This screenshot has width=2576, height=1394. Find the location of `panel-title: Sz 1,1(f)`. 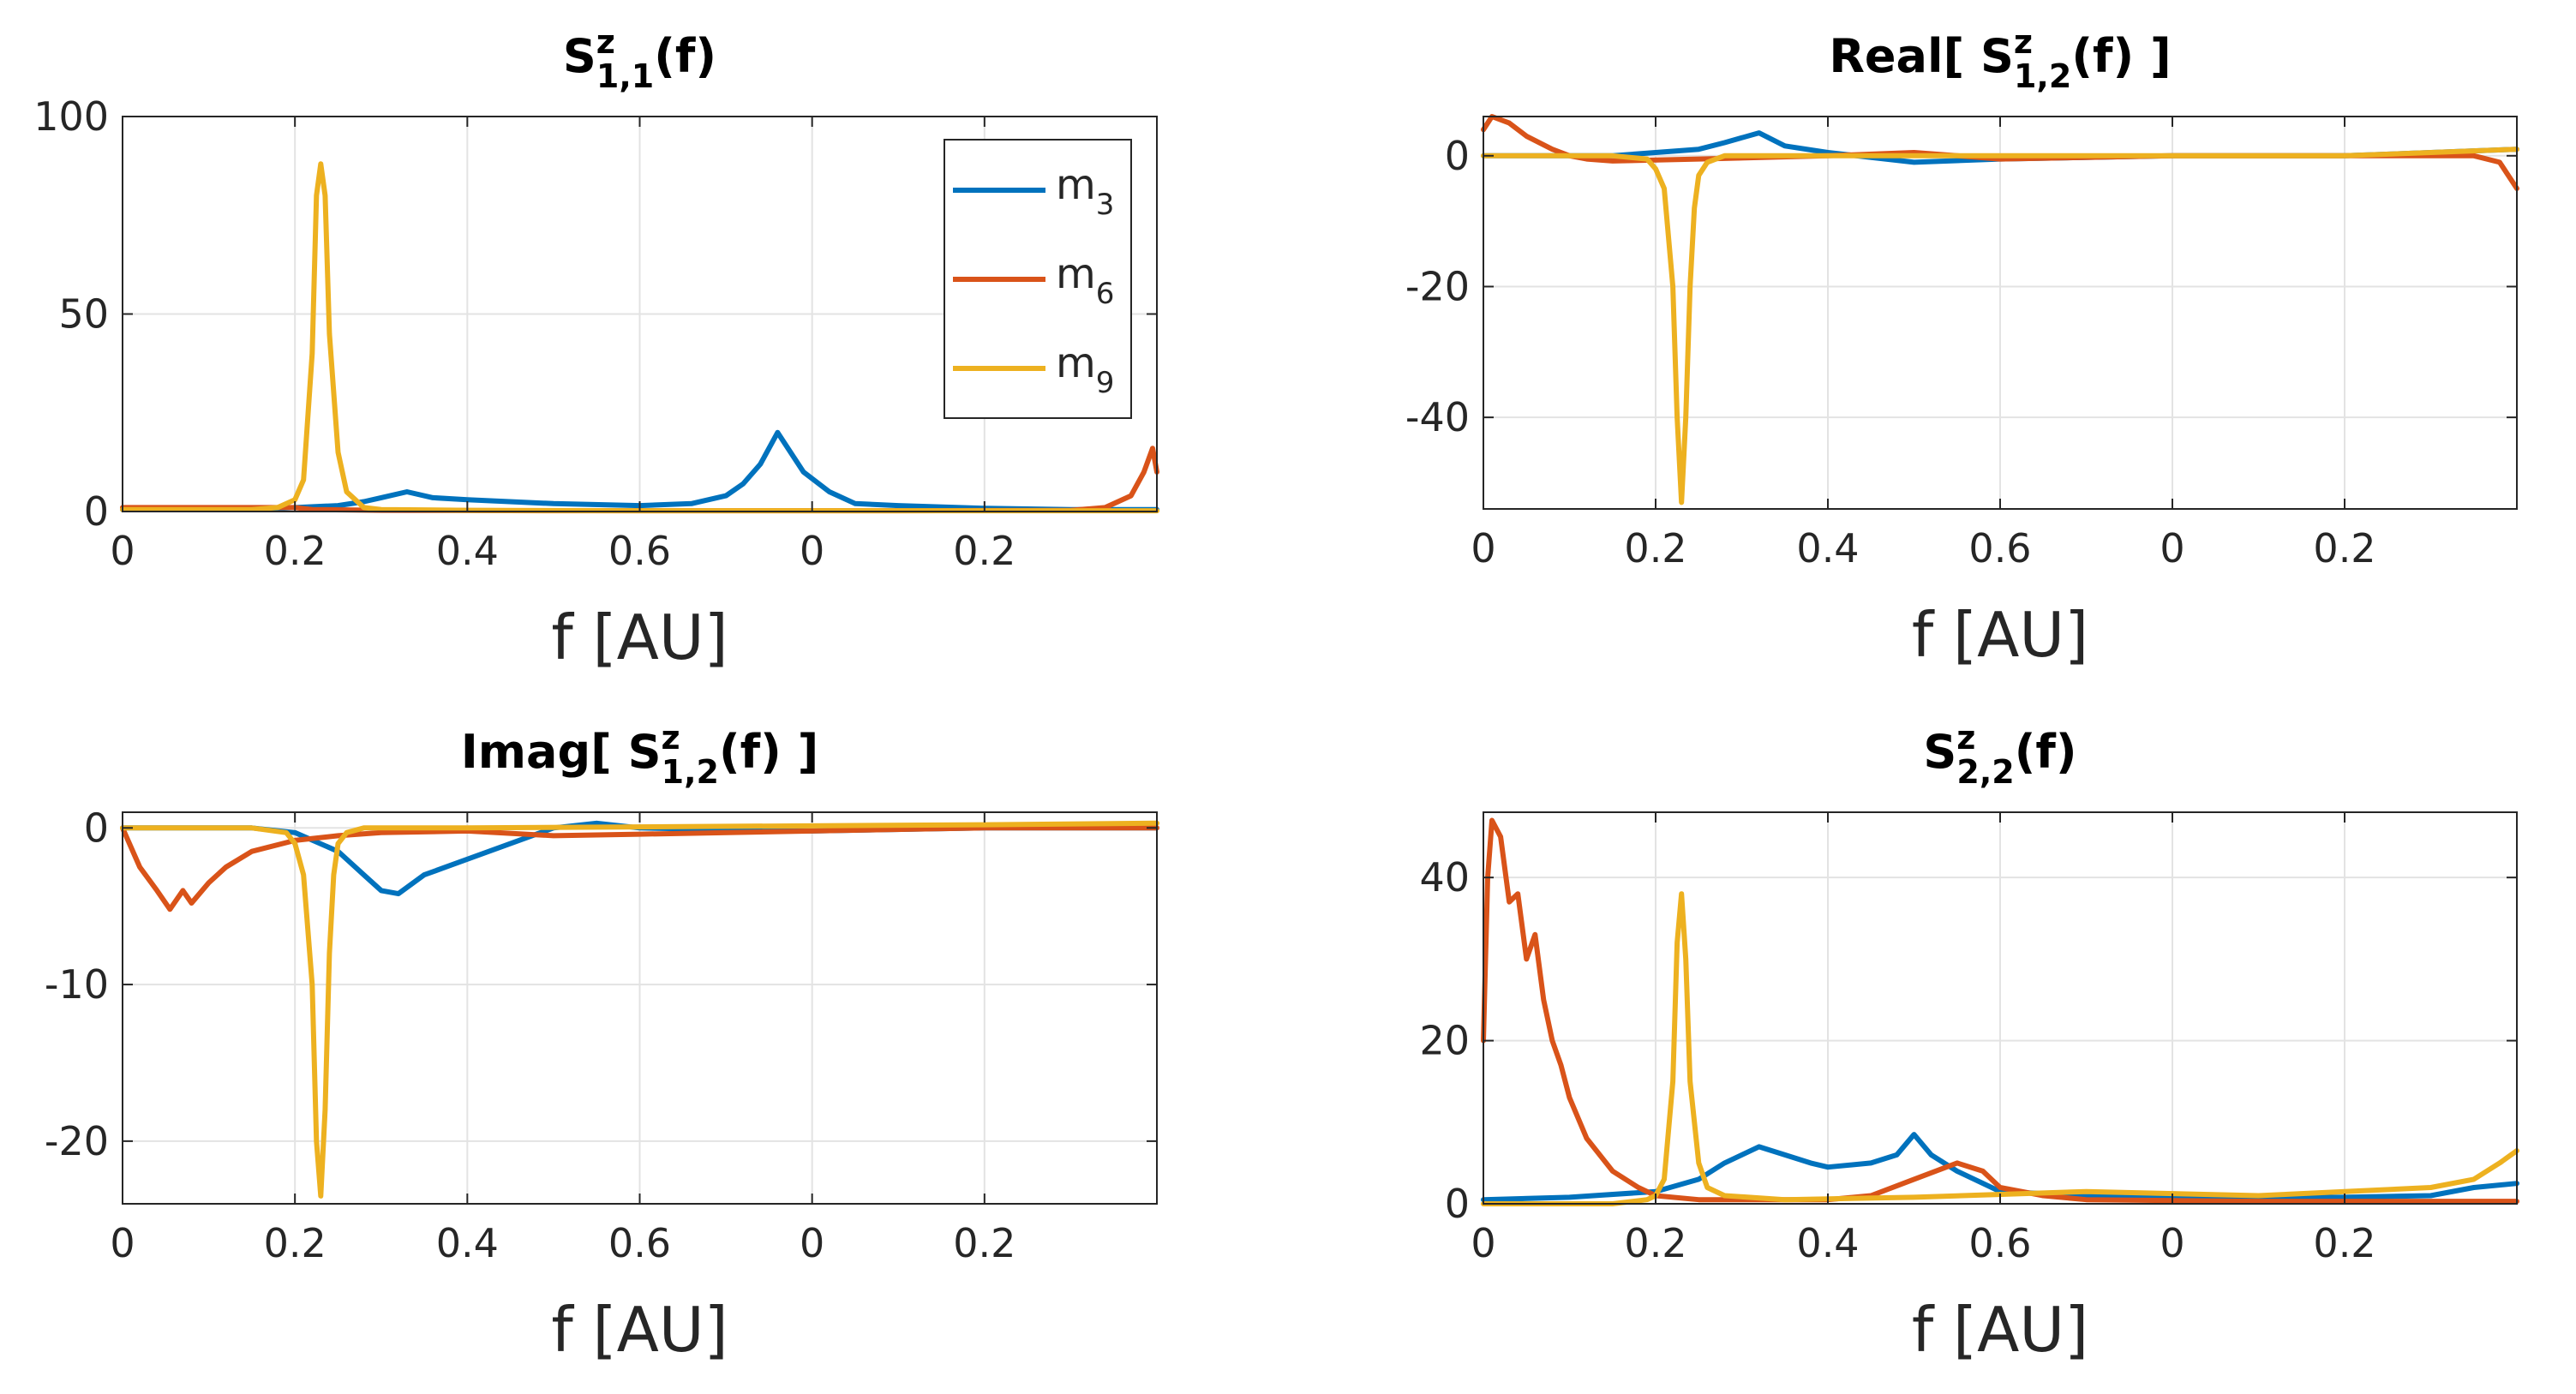

panel-title: Sz 1,1(f) is located at coordinates (639, 59).